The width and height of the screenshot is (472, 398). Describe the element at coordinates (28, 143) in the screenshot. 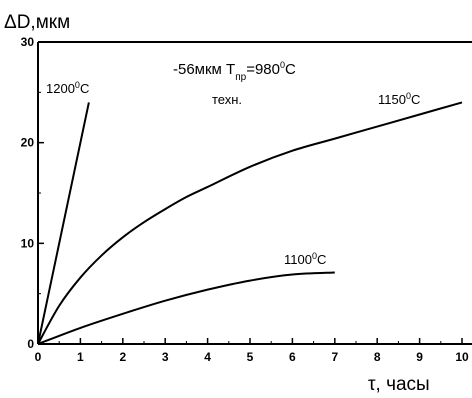

I see `y-tick-label: 20` at that location.